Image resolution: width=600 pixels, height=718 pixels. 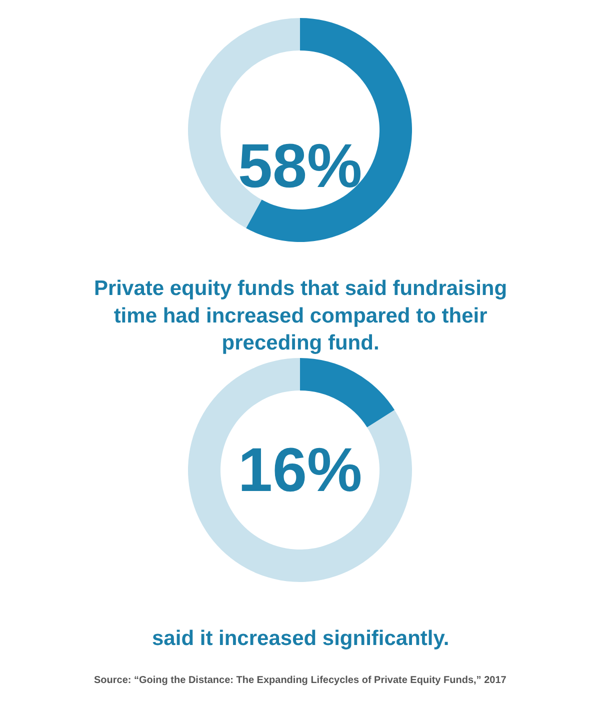 What do you see at coordinates (301, 316) in the screenshot?
I see `text: Private equity funds that said fundraising time had increased compared to their preceding fund.` at bounding box center [301, 316].